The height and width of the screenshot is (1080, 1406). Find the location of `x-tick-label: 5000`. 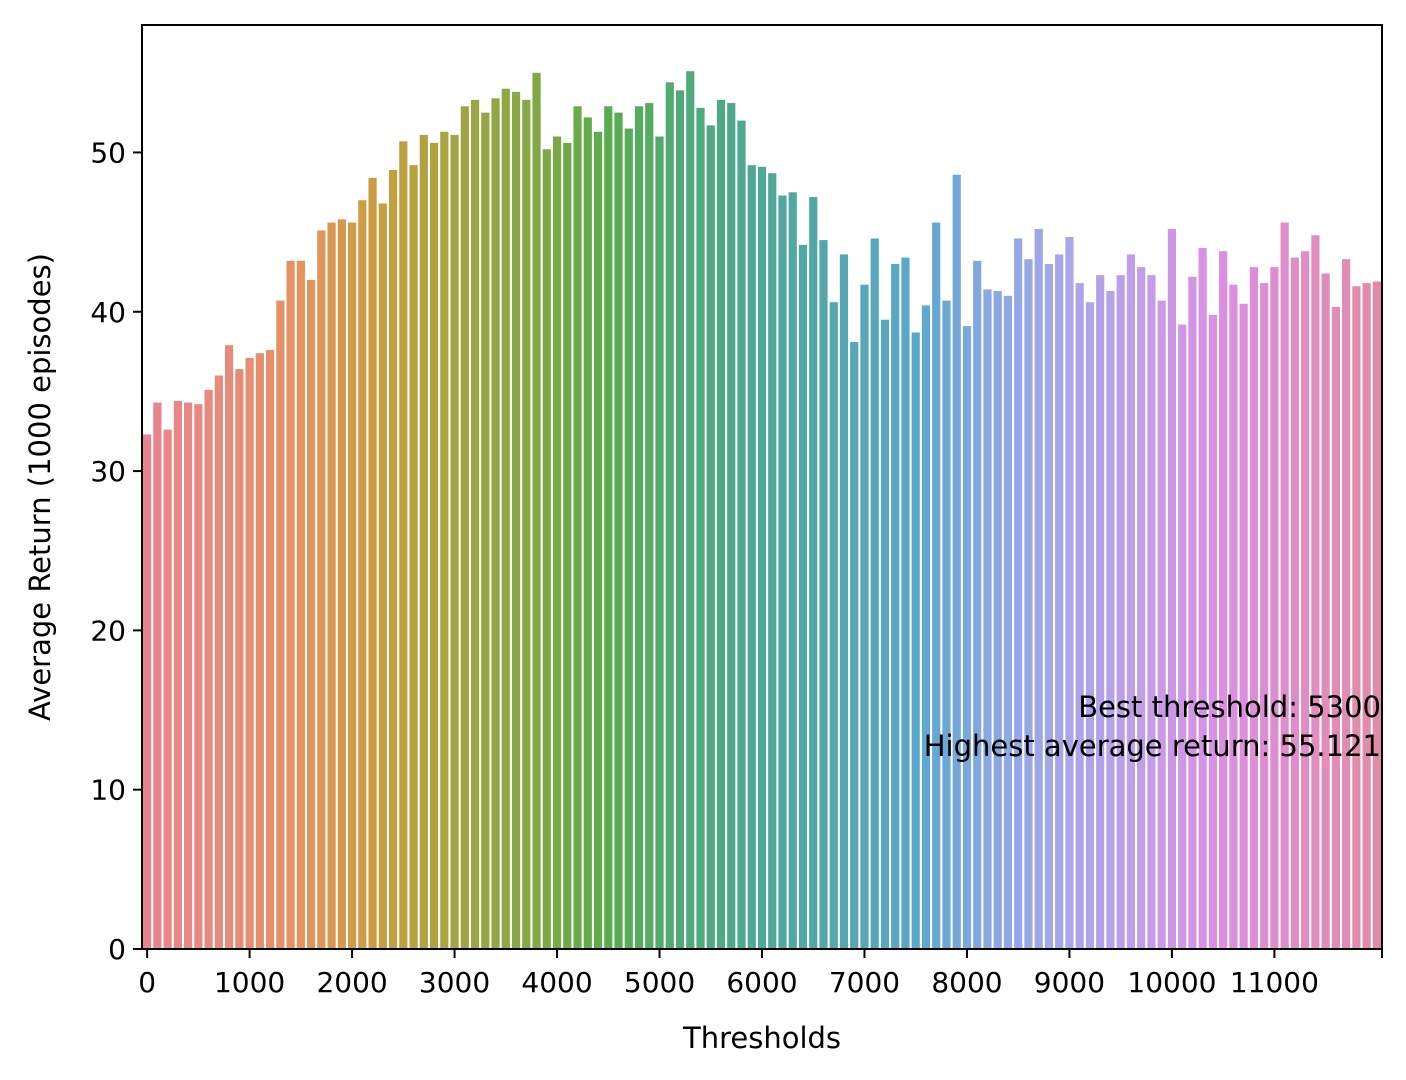

x-tick-label: 5000 is located at coordinates (659, 982).